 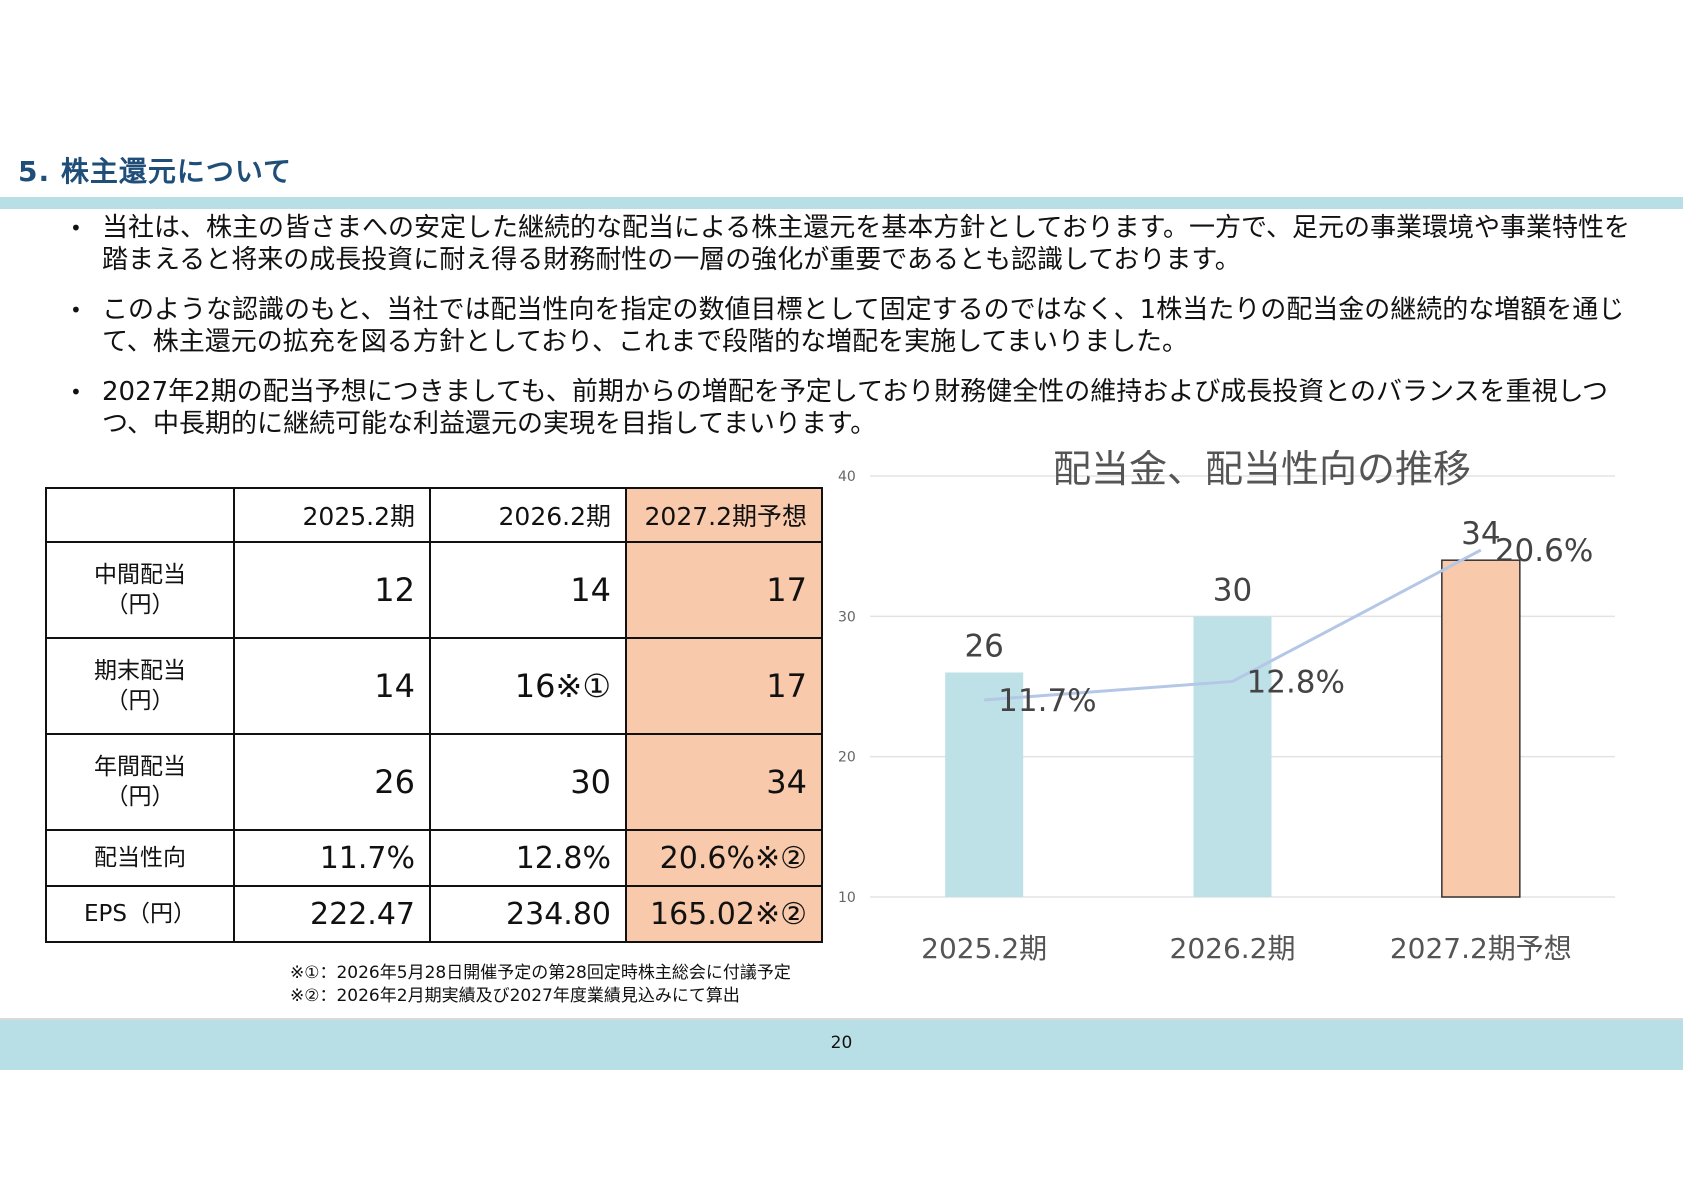 I want to click on row-label-year-end: 期末配当 （円）, so click(x=140, y=686).